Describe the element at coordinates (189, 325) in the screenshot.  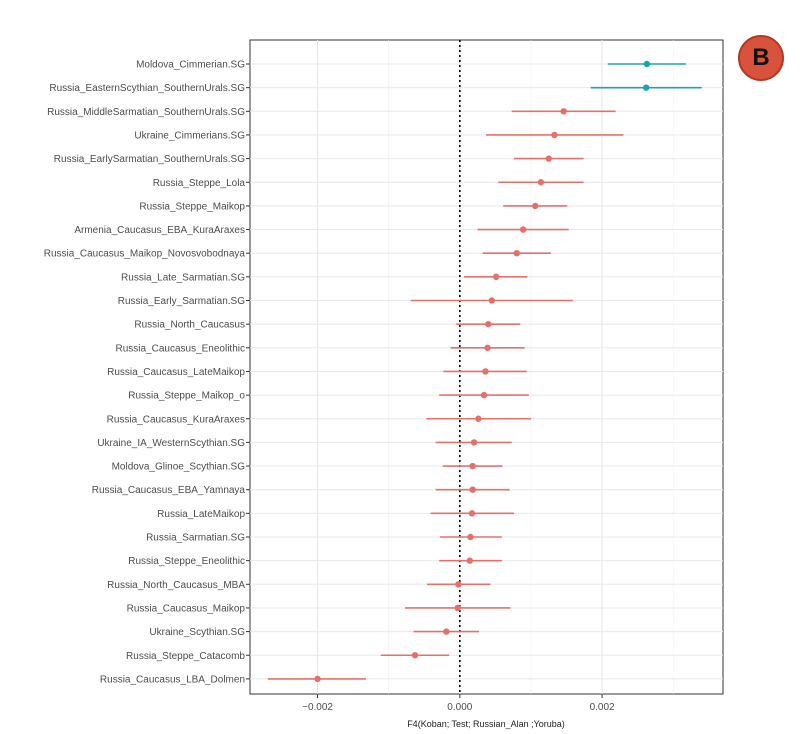
I see `y-tick-label: Russia_North_Caucasus` at that location.